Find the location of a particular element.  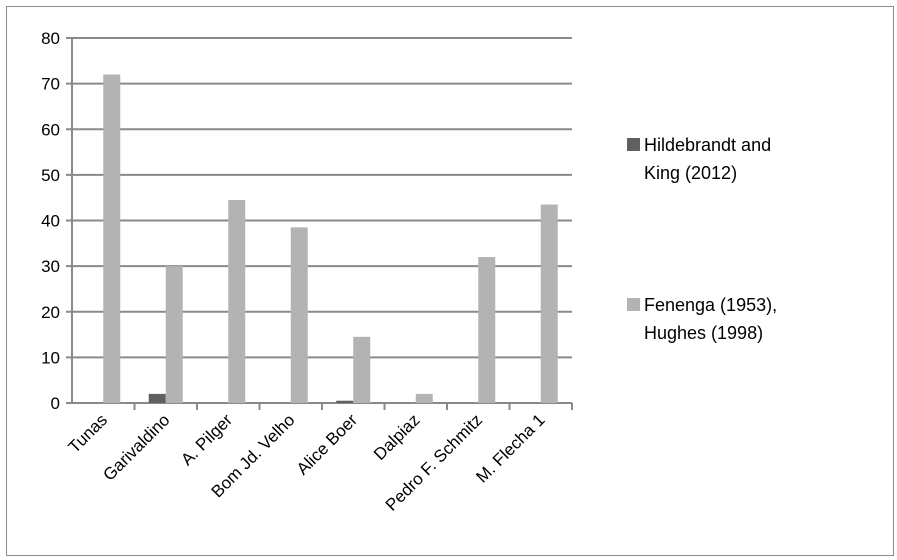

legend-label: Hughes (1998) is located at coordinates (703, 333).